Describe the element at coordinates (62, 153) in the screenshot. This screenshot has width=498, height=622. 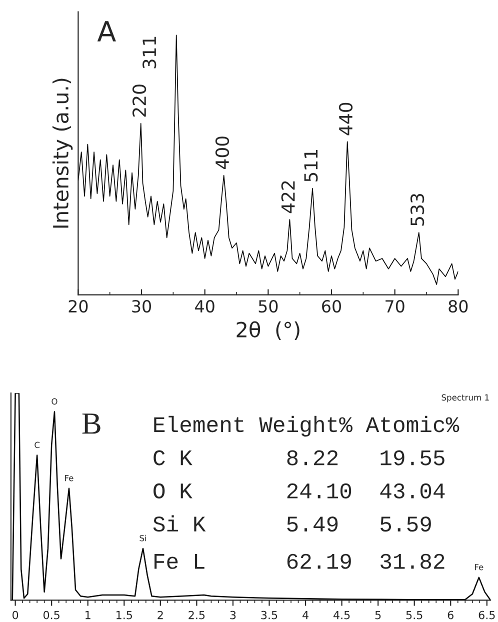
I see `y-axis-title: Intensity (a.u.)` at that location.